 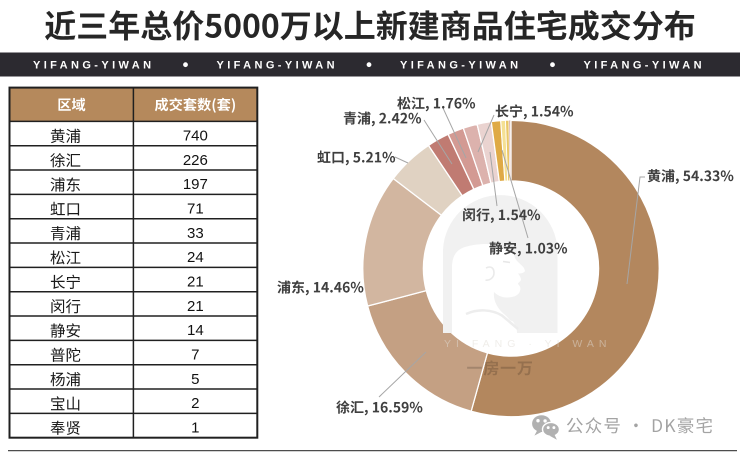 I want to click on svg-text: 1, so click(x=195, y=428).